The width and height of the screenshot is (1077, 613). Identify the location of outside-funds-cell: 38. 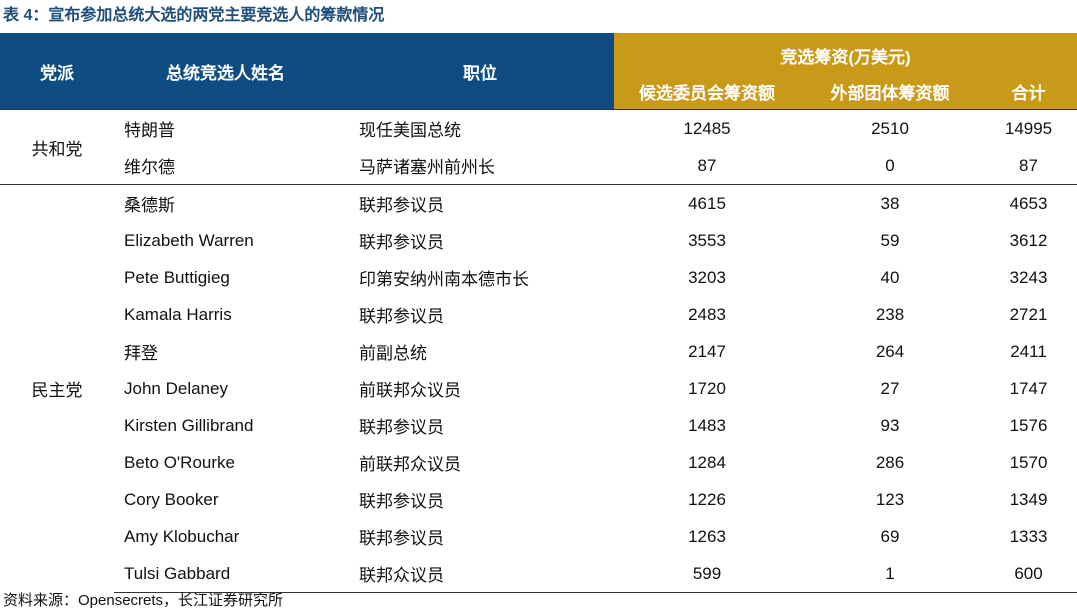
(890, 203).